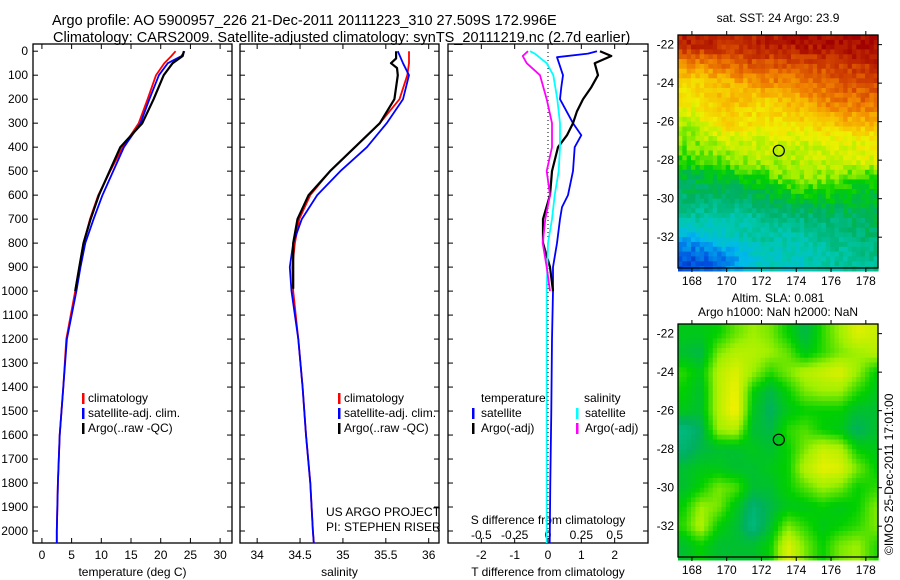 The width and height of the screenshot is (900, 580). I want to click on lon-tick-label: 170, so click(727, 570).